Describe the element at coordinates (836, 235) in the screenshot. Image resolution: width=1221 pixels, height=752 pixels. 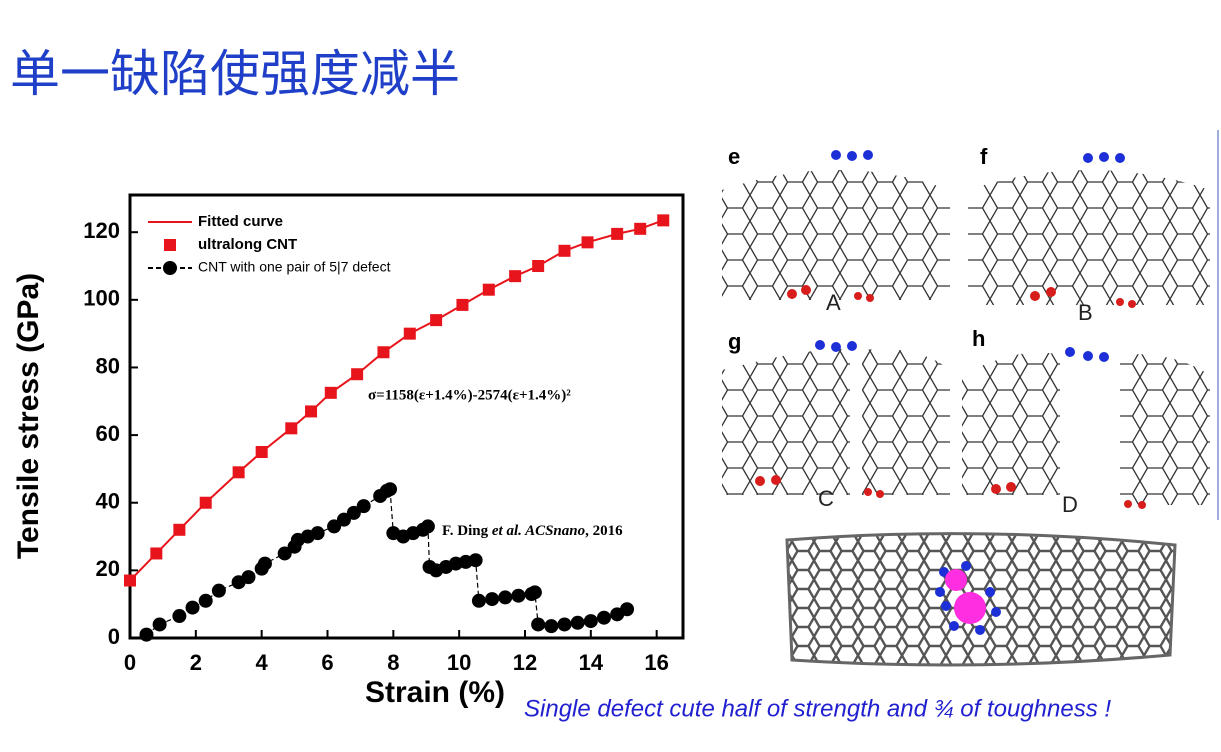
I see `panel-e-lattice` at that location.